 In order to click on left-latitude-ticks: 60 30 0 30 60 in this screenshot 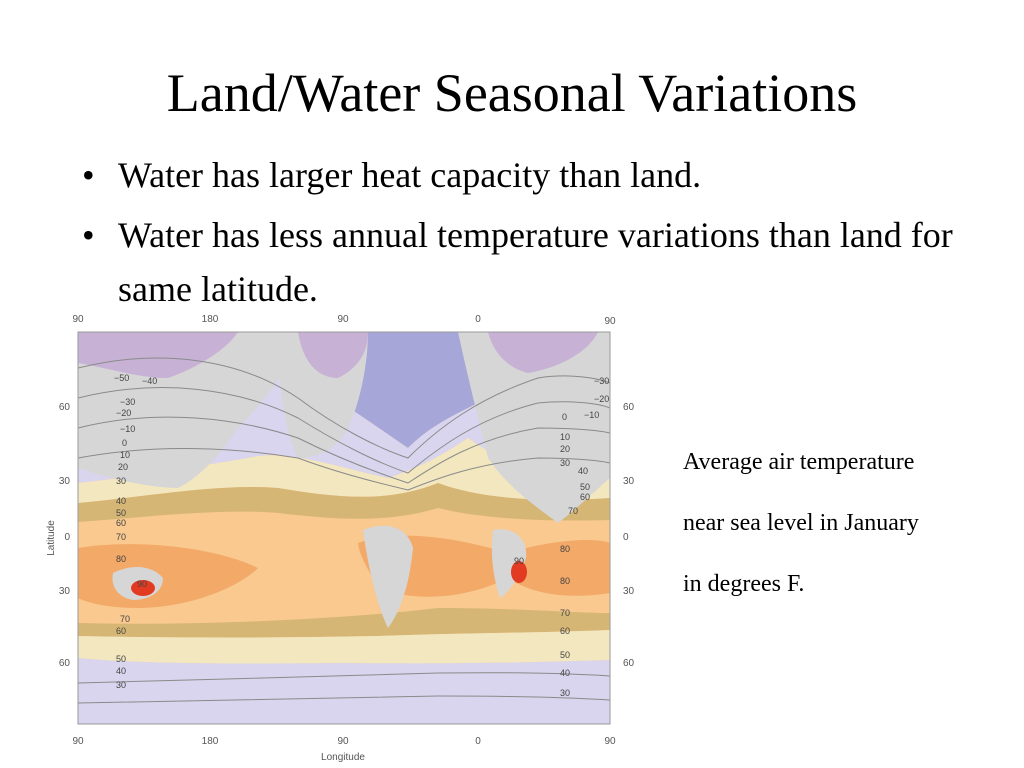, I will do `click(65, 535)`.